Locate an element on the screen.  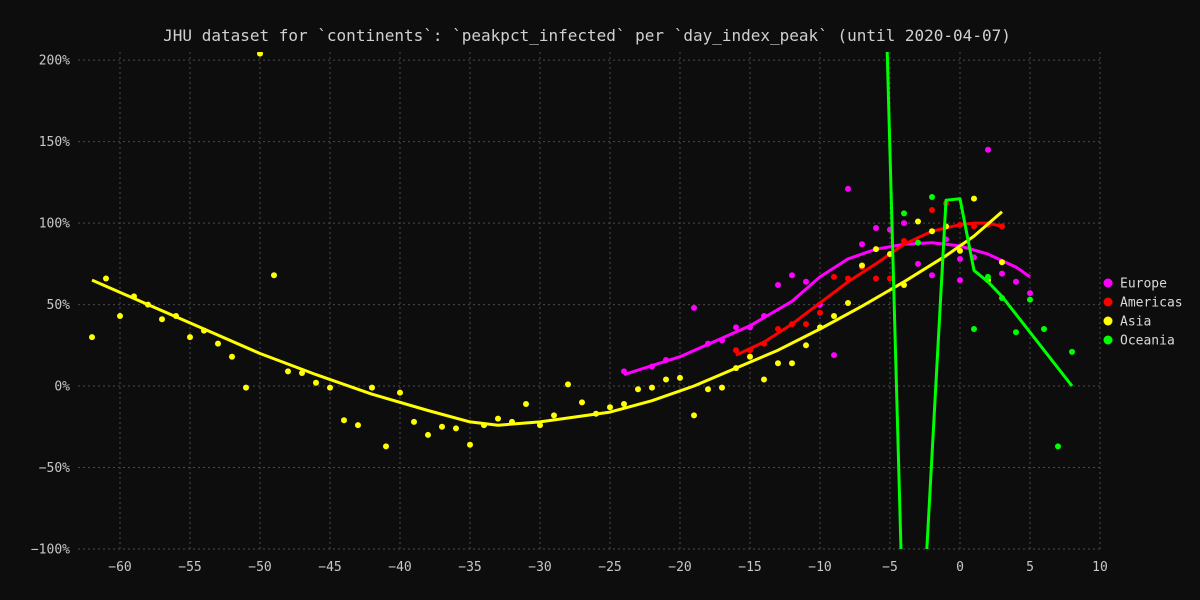
y-tick-label: 150% is located at coordinates (54, 142).